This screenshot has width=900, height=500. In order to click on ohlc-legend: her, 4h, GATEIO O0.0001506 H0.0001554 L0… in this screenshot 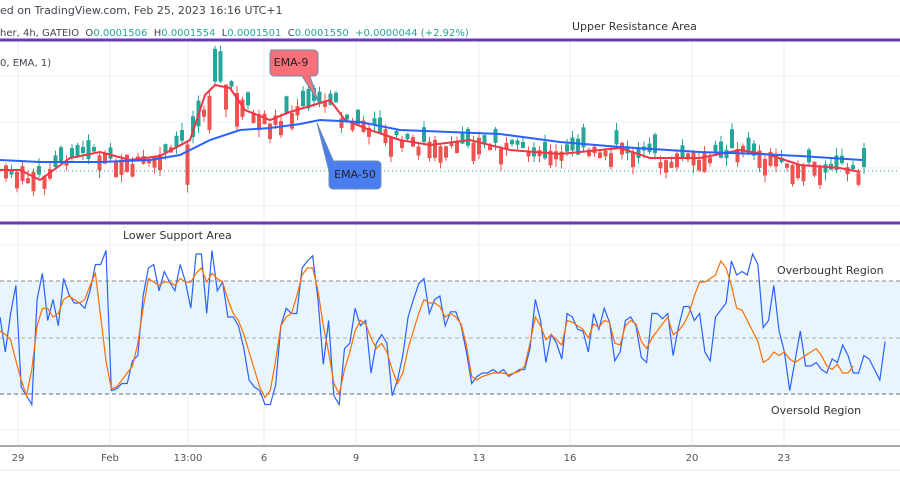, I will do `click(234, 33)`.